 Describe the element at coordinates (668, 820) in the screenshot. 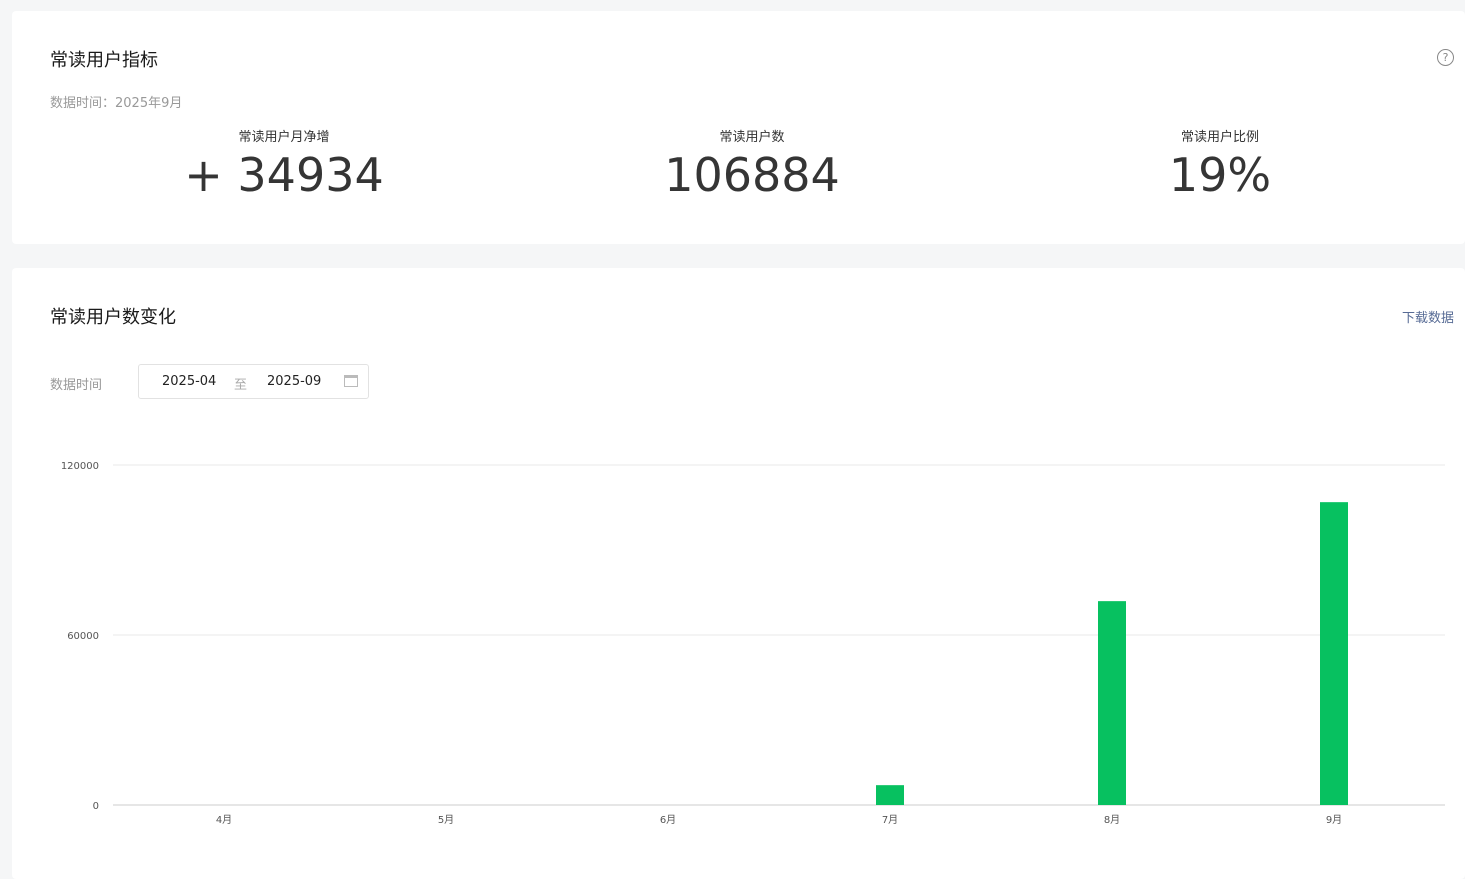

I see `x-tick-label: 6月` at that location.